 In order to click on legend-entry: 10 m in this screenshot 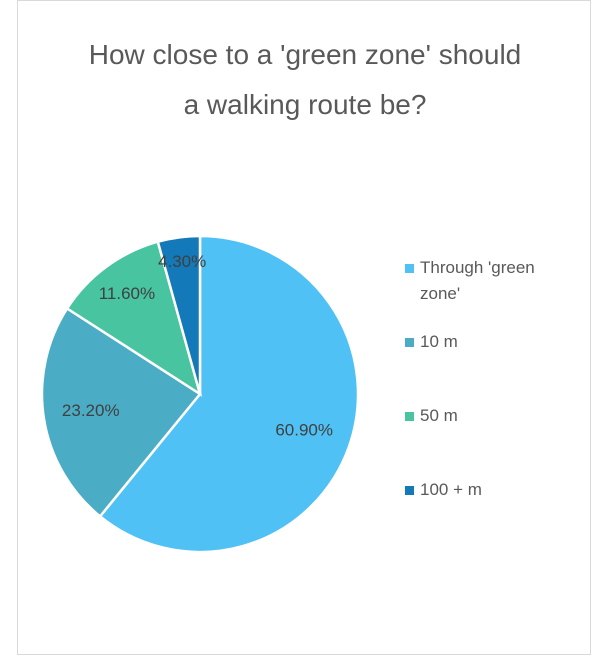, I will do `click(492, 342)`.